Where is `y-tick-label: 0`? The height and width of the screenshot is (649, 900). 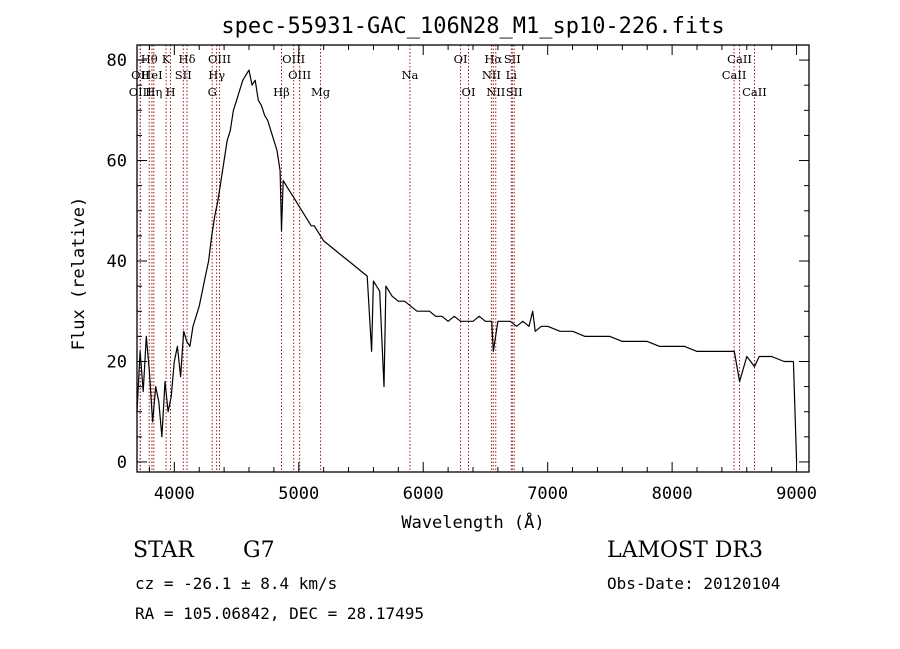 y-tick-label: 0 is located at coordinates (122, 463).